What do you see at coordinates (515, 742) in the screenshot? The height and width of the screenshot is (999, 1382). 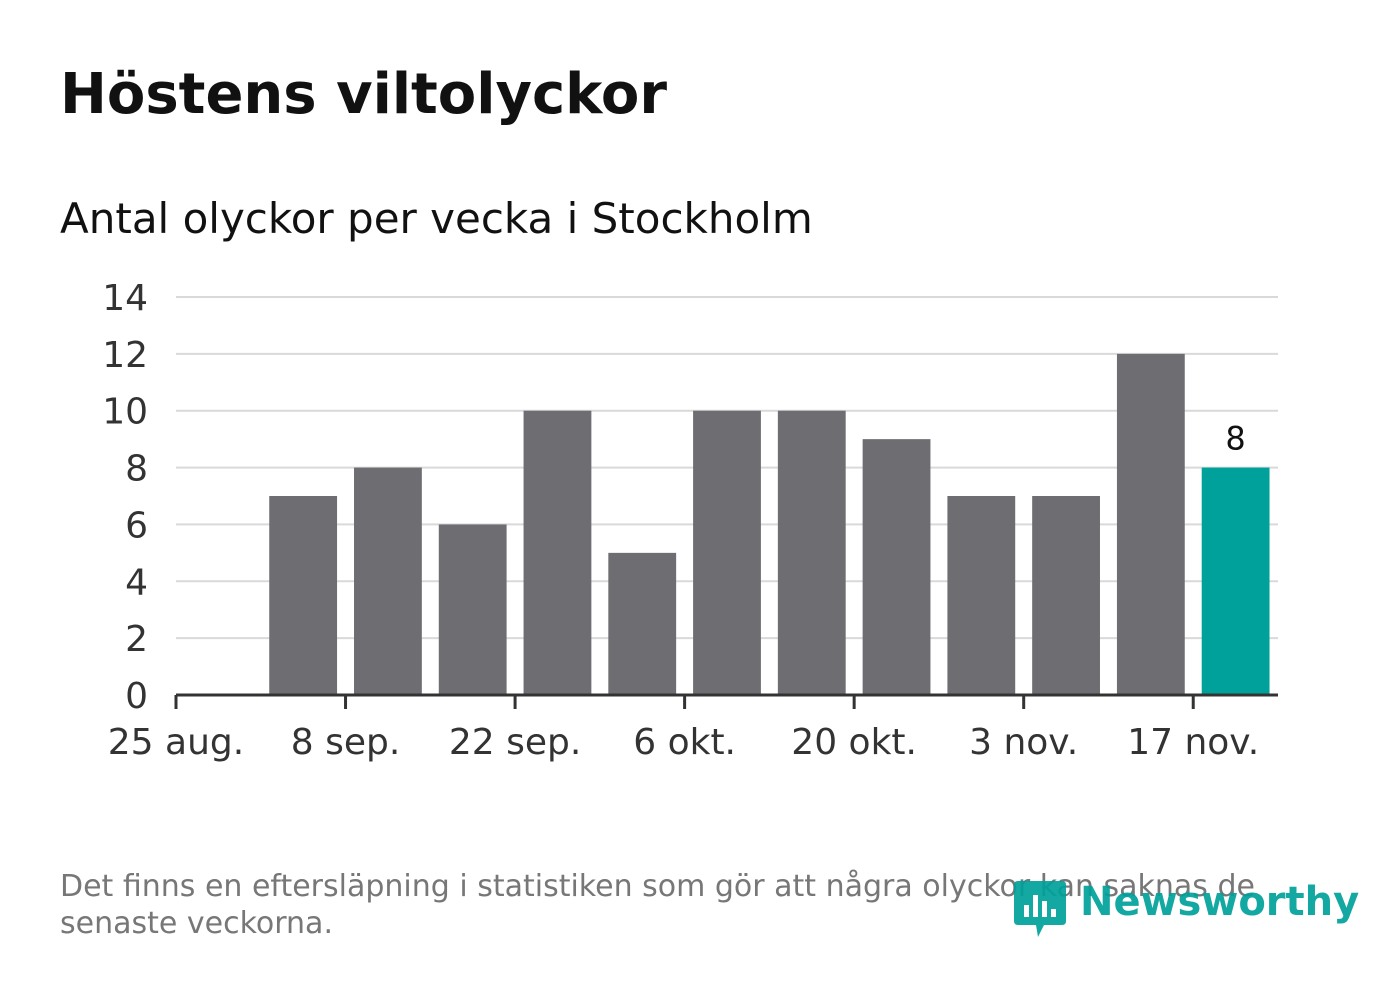 I see `x-tick-label: 22 sep.` at bounding box center [515, 742].